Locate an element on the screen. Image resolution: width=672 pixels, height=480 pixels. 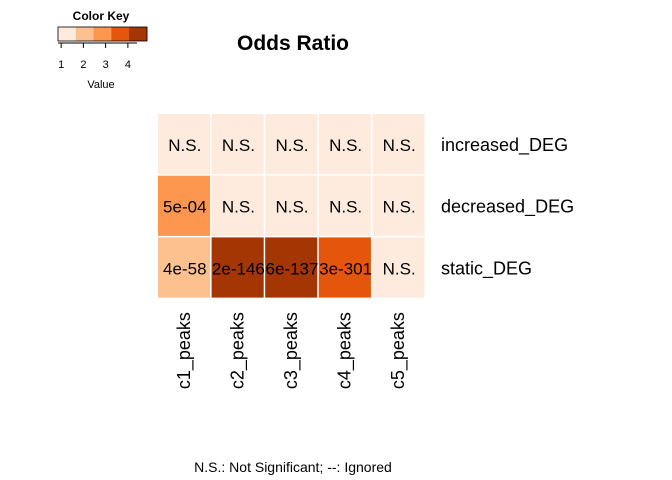
heatmap-cell-label: 2e-146 is located at coordinates (238, 268).